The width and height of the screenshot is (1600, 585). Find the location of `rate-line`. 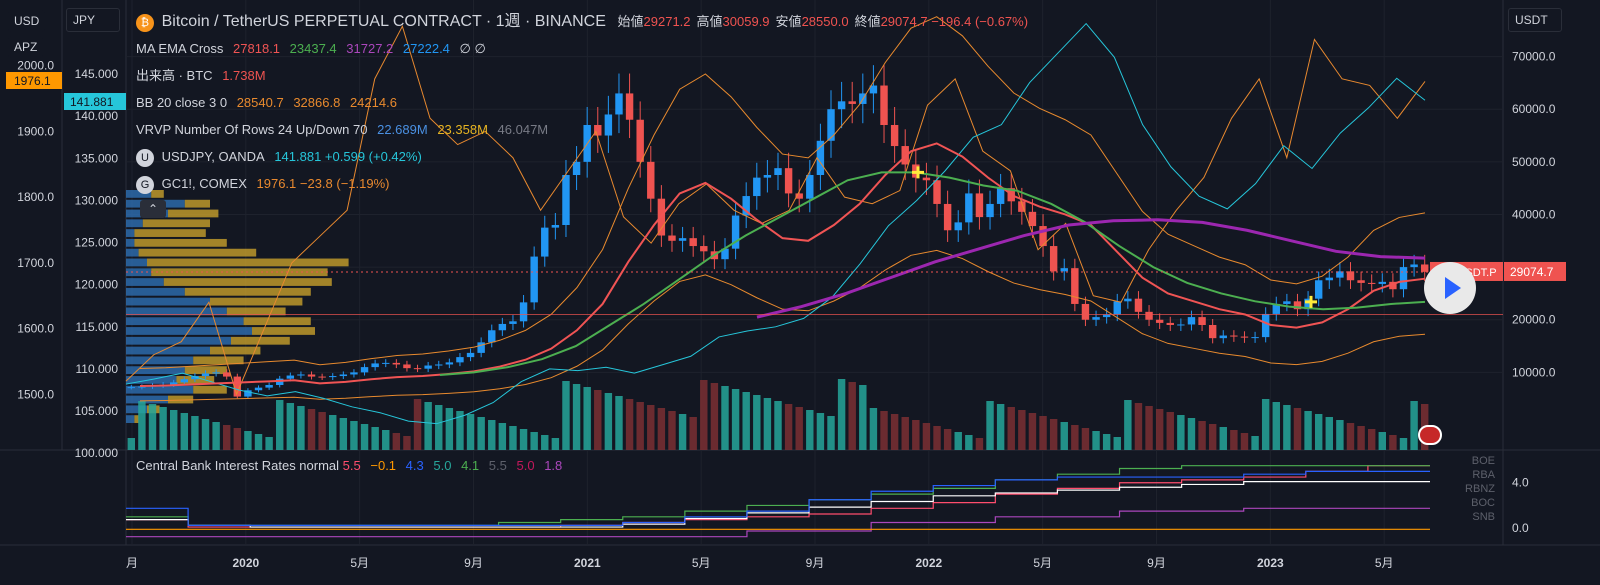

rate-line is located at coordinates (778, 498).